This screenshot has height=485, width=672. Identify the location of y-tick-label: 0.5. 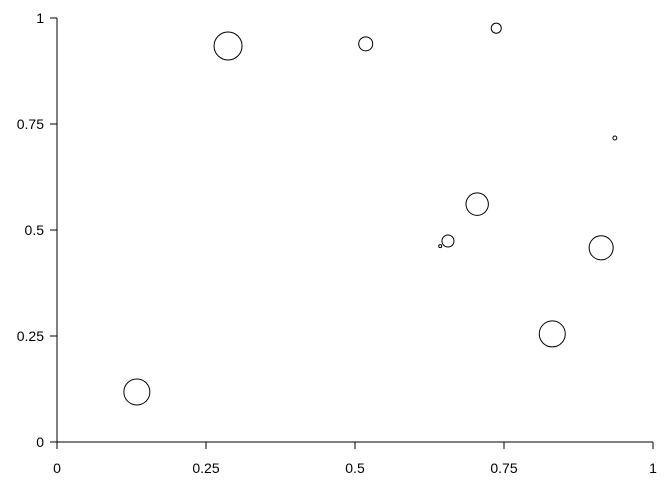
(35, 230).